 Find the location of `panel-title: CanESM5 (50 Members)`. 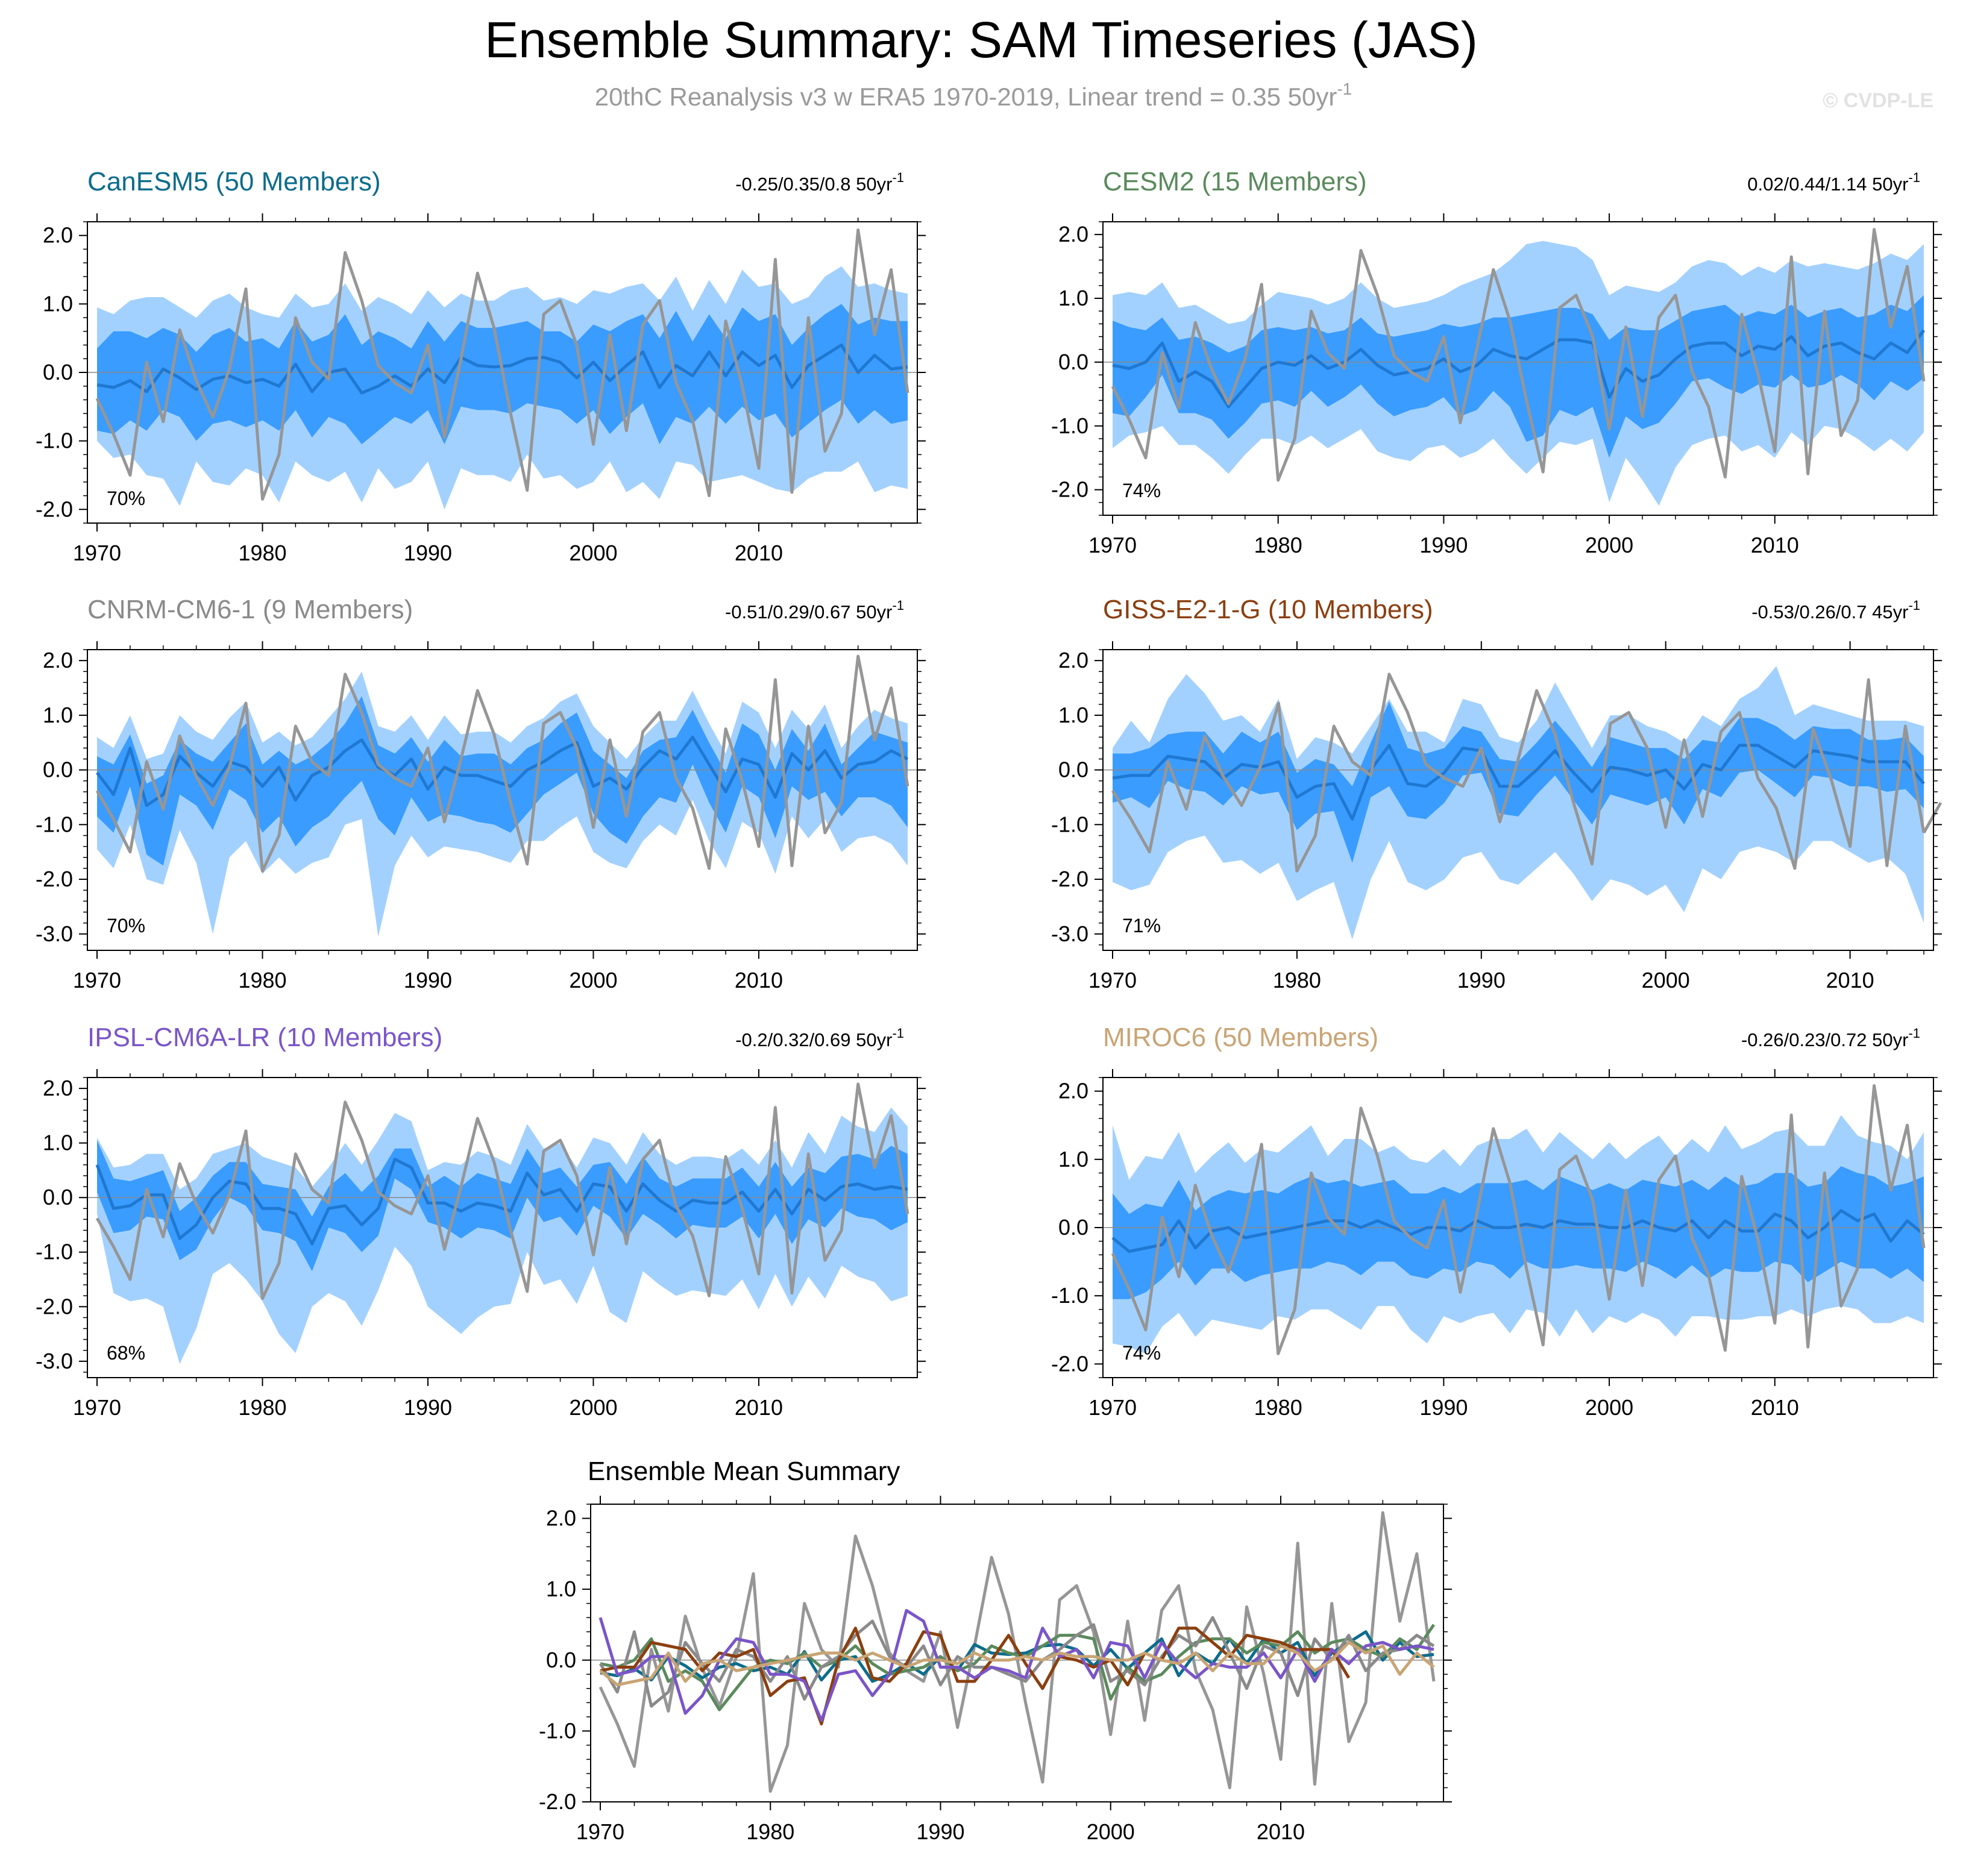

panel-title: CanESM5 (50 Members) is located at coordinates (234, 181).